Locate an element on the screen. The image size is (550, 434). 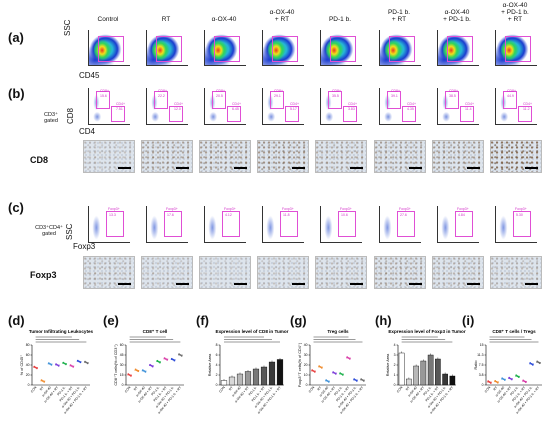
y-tick-label: 2 is located at coordinates (217, 375).